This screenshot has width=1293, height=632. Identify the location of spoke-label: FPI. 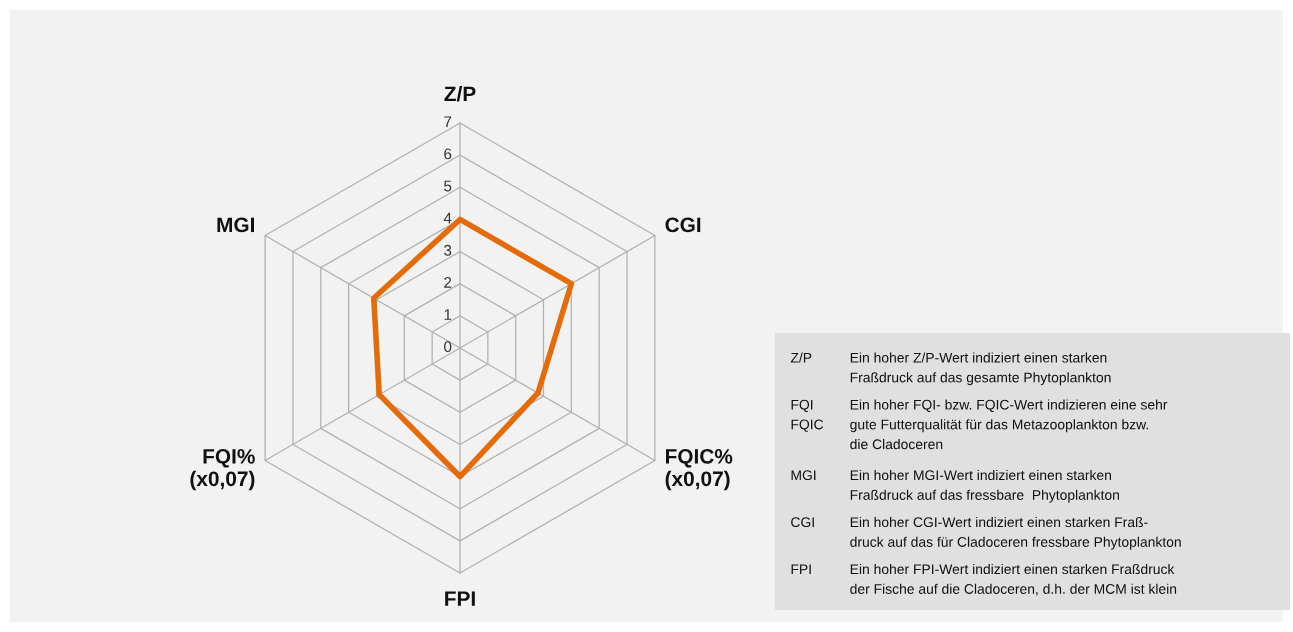
(460, 598).